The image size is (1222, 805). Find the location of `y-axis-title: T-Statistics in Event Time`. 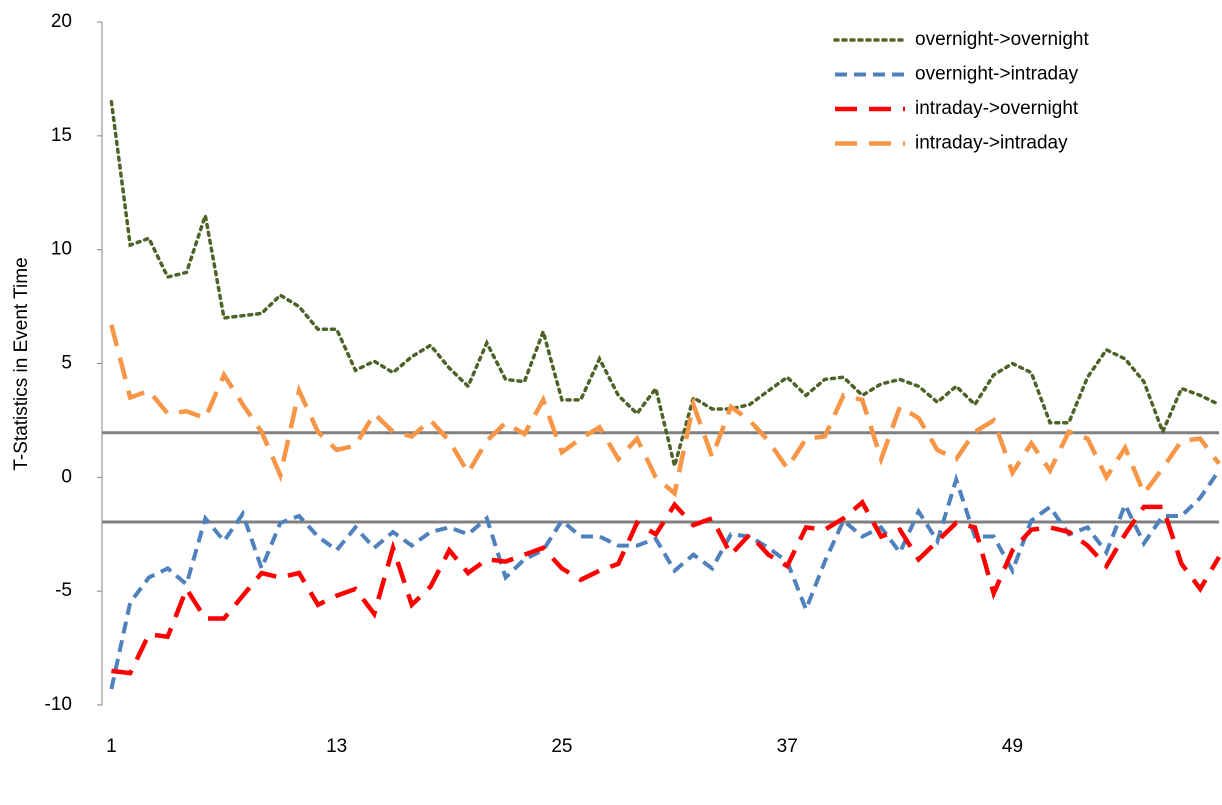

y-axis-title: T-Statistics in Event Time is located at coordinates (21, 363).